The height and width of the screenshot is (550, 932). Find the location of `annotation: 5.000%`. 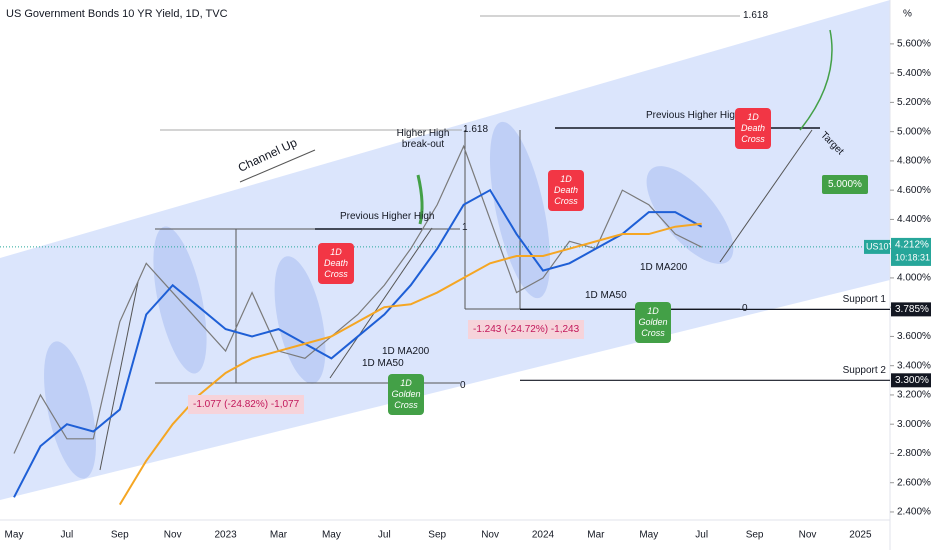

annotation: 5.000% is located at coordinates (845, 184).